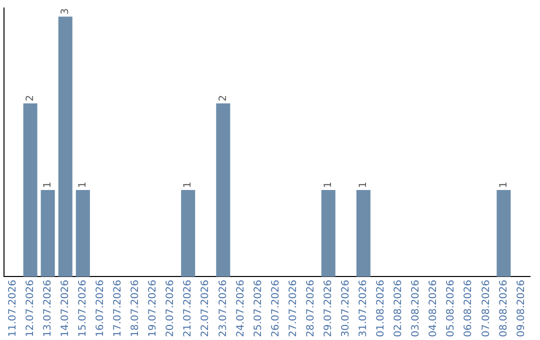 The width and height of the screenshot is (540, 340). I want to click on x-tick-label: 14.07.2026, so click(65, 309).